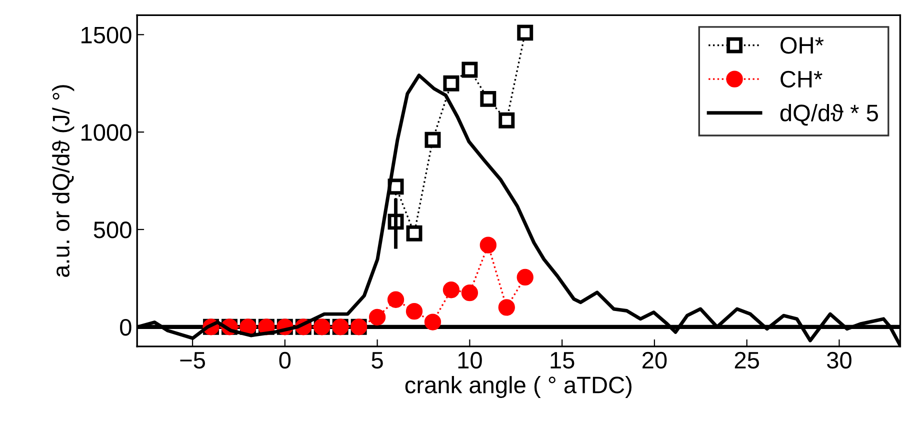 The width and height of the screenshot is (902, 433). What do you see at coordinates (562, 360) in the screenshot?
I see `x-tick-label: 15` at bounding box center [562, 360].